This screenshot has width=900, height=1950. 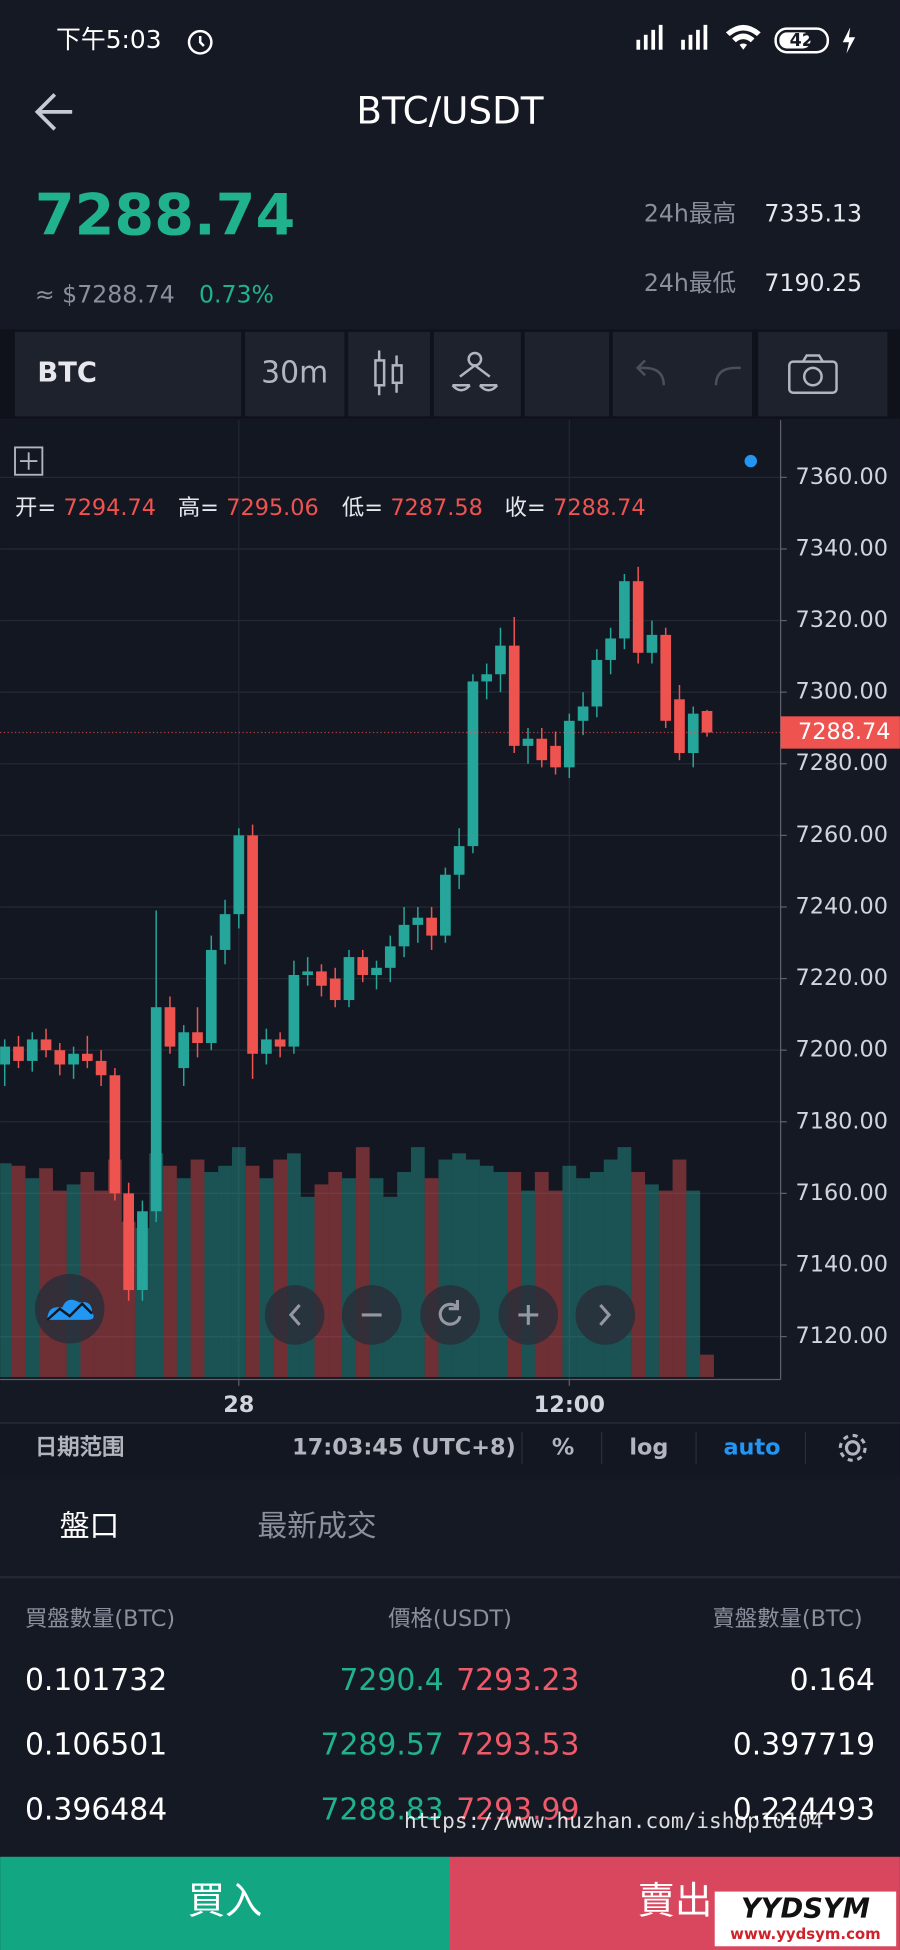 I want to click on current-price-label: 7288.74, so click(x=844, y=732).